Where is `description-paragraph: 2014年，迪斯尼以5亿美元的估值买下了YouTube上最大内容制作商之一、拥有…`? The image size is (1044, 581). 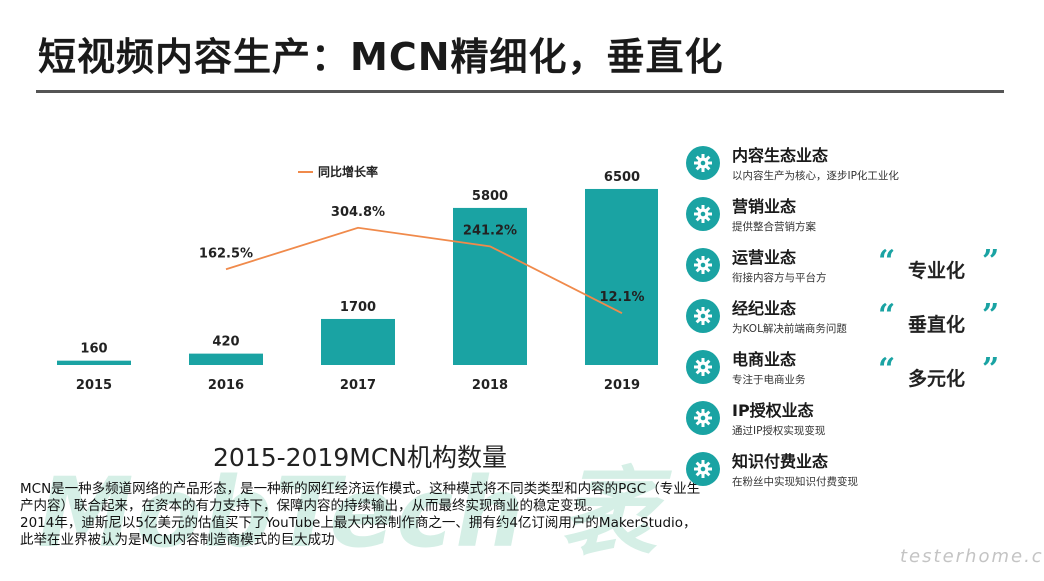
description-paragraph: 2014年，迪斯尼以5亿美元的估值买下了YouTube上最大内容制作商之一、拥有… is located at coordinates (358, 531).